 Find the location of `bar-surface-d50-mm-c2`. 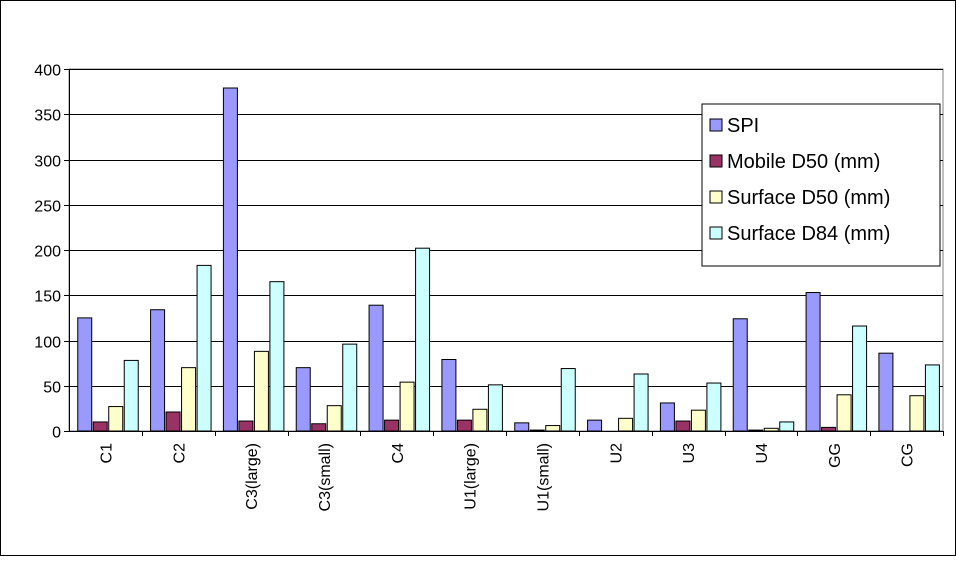

bar-surface-d50-mm-c2 is located at coordinates (189, 399).